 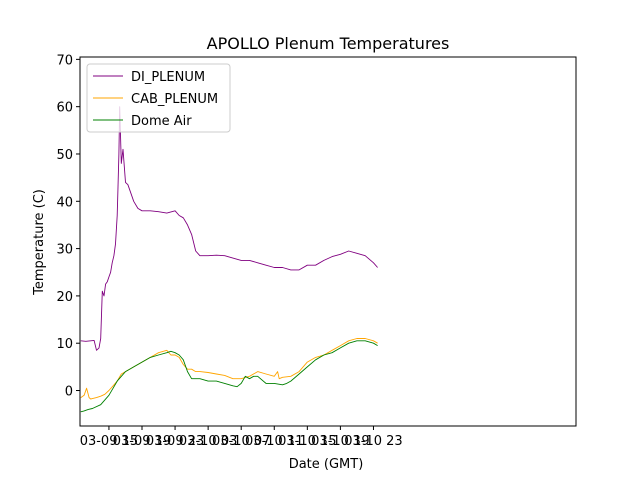 I want to click on y-tick-label: 70, so click(x=64, y=60).